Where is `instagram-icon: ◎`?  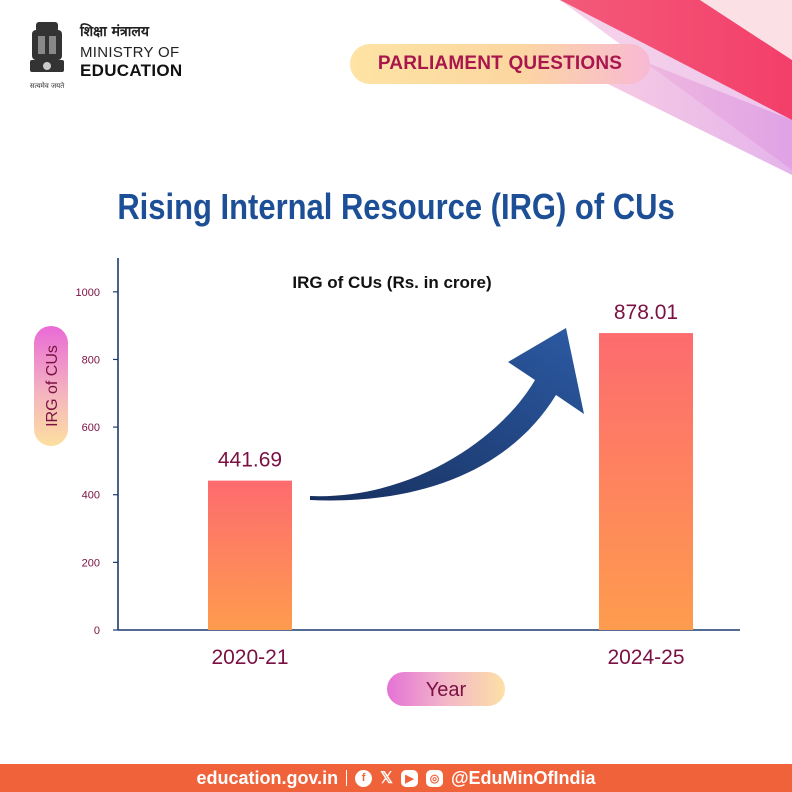 instagram-icon: ◎ is located at coordinates (434, 778).